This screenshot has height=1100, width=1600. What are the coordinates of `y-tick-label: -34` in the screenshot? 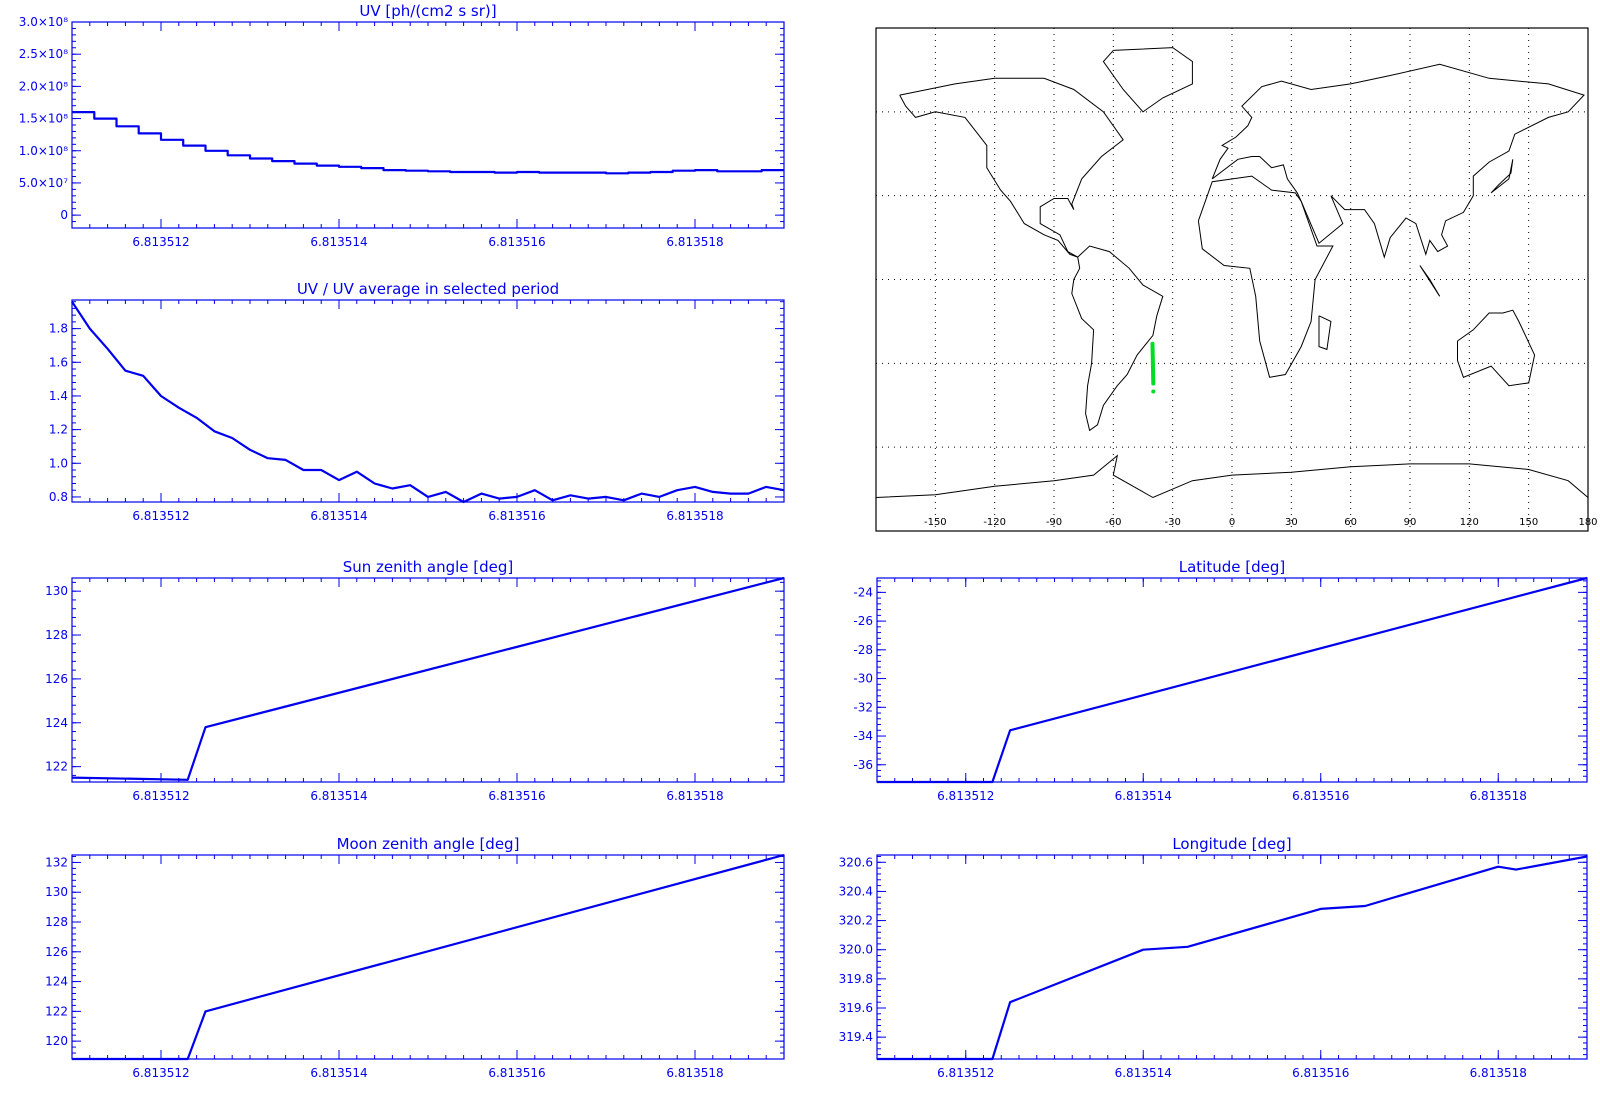 It's located at (863, 736).